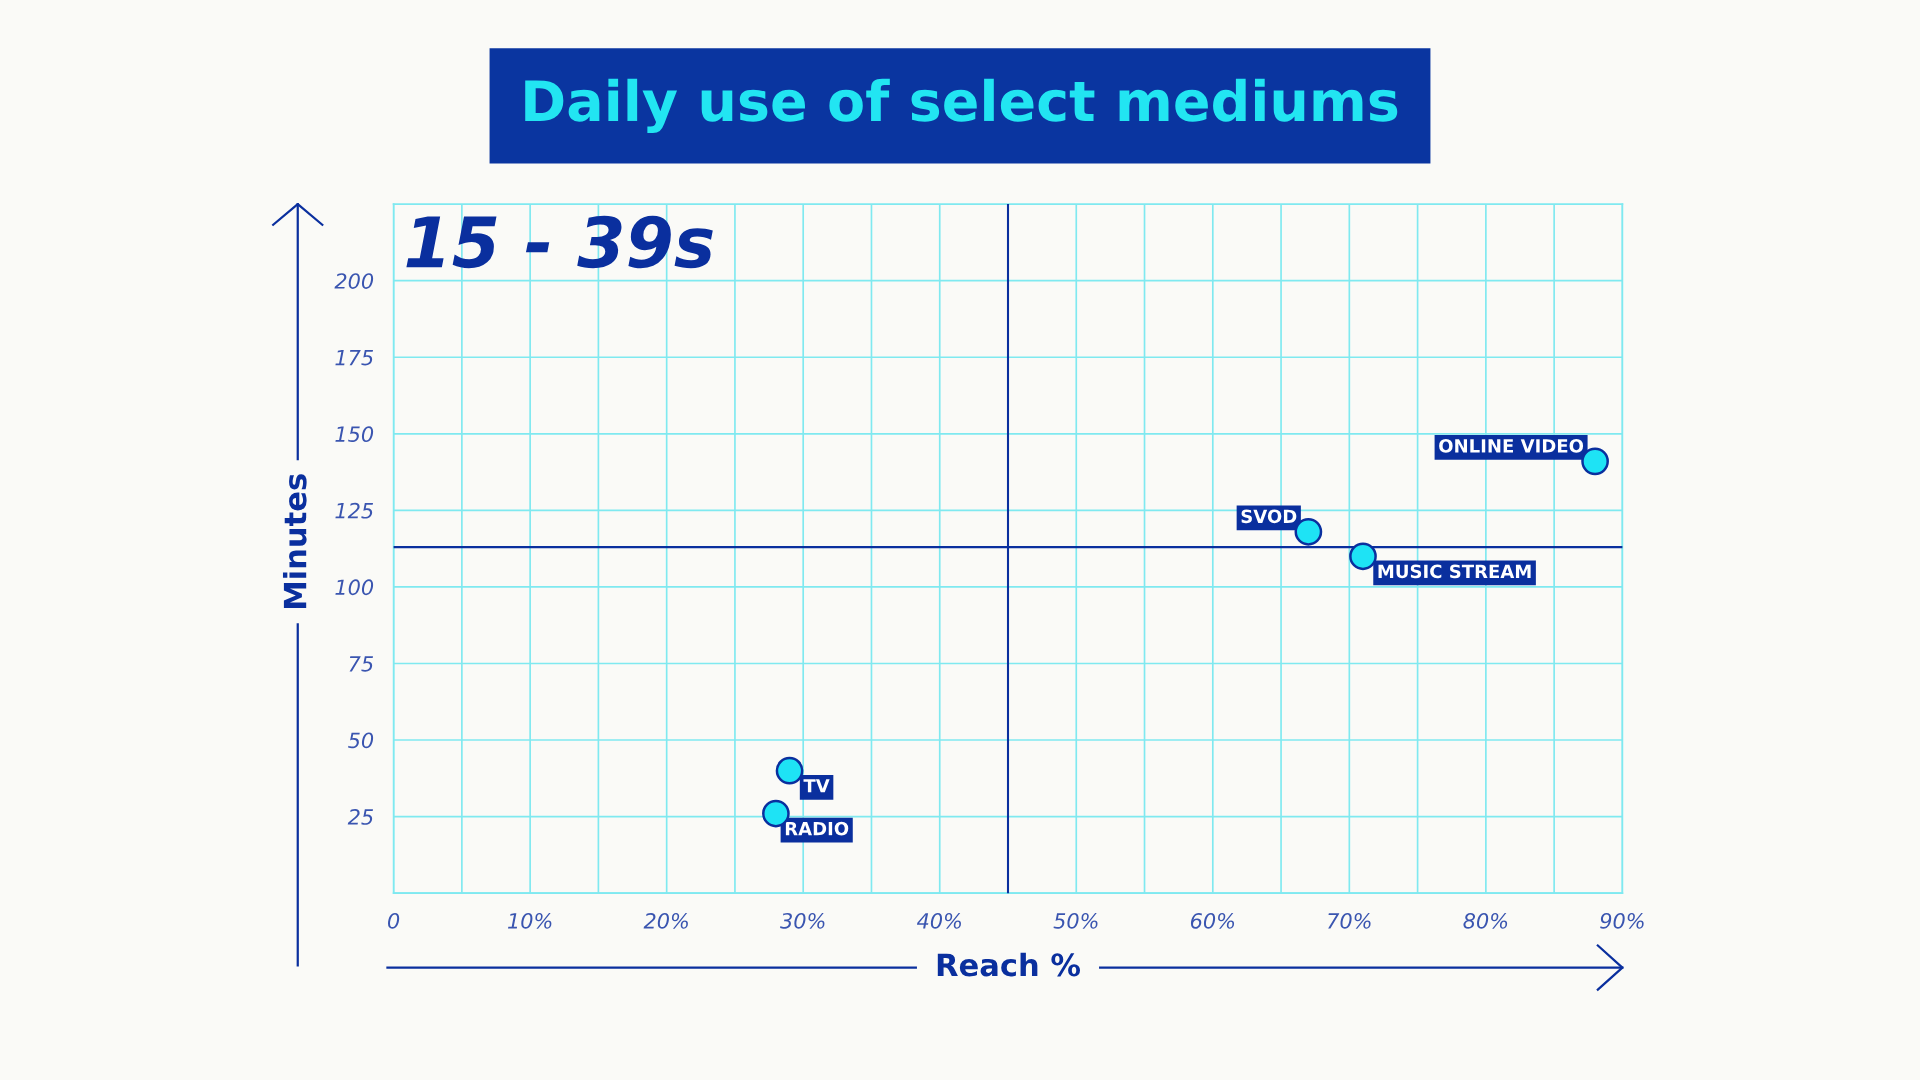 The image size is (1920, 1080). Describe the element at coordinates (294, 541) in the screenshot. I see `y-axis-title: Minutes` at that location.